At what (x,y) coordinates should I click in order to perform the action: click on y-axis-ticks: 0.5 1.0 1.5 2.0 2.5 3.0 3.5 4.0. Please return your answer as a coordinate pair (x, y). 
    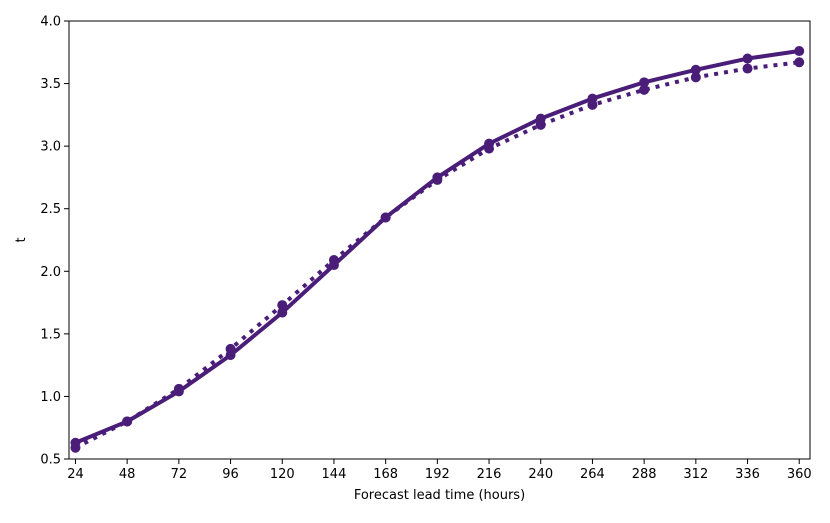
    Looking at the image, I should click on (54, 241).